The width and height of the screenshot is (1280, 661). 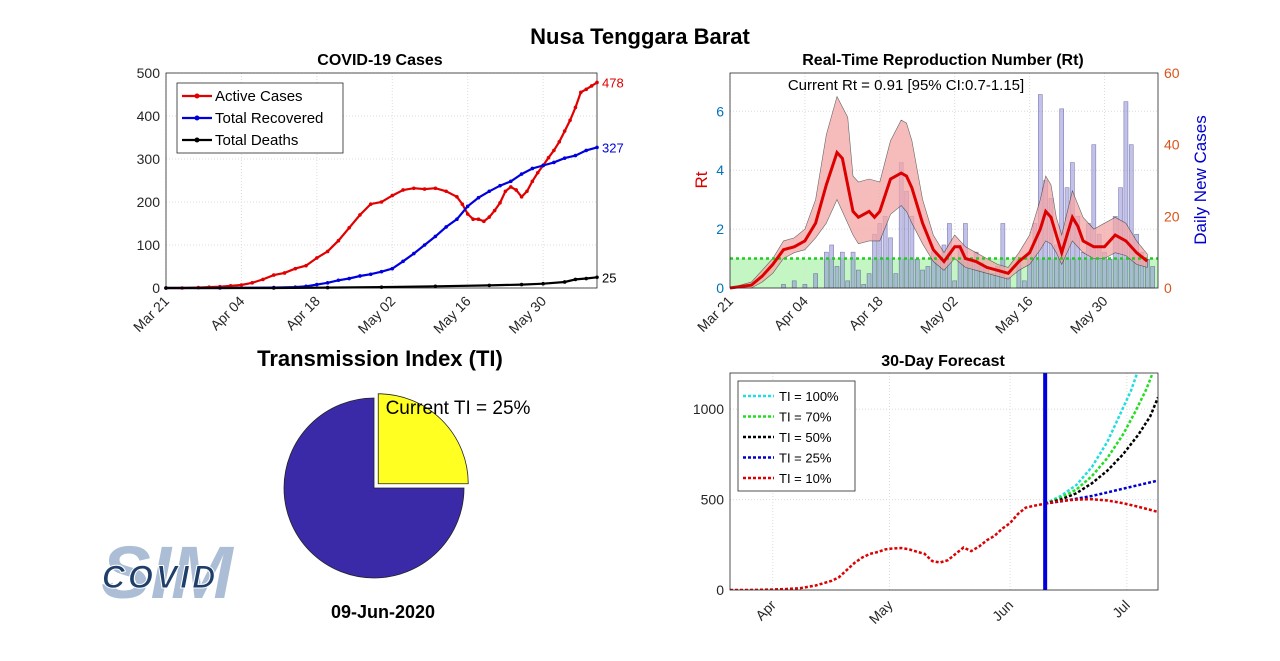 I want to click on forecast-x-tick-label: Jun, so click(x=1002, y=610).